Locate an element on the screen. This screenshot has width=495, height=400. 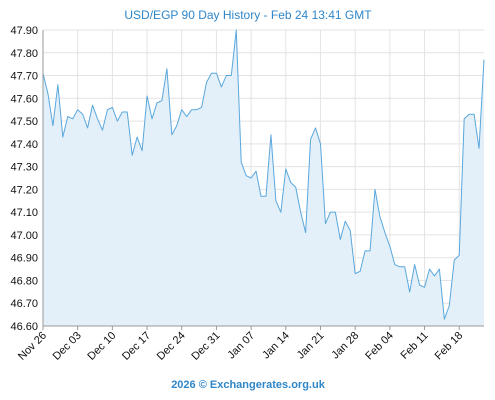
x-tick-label: Dec 17 is located at coordinates (136, 346).